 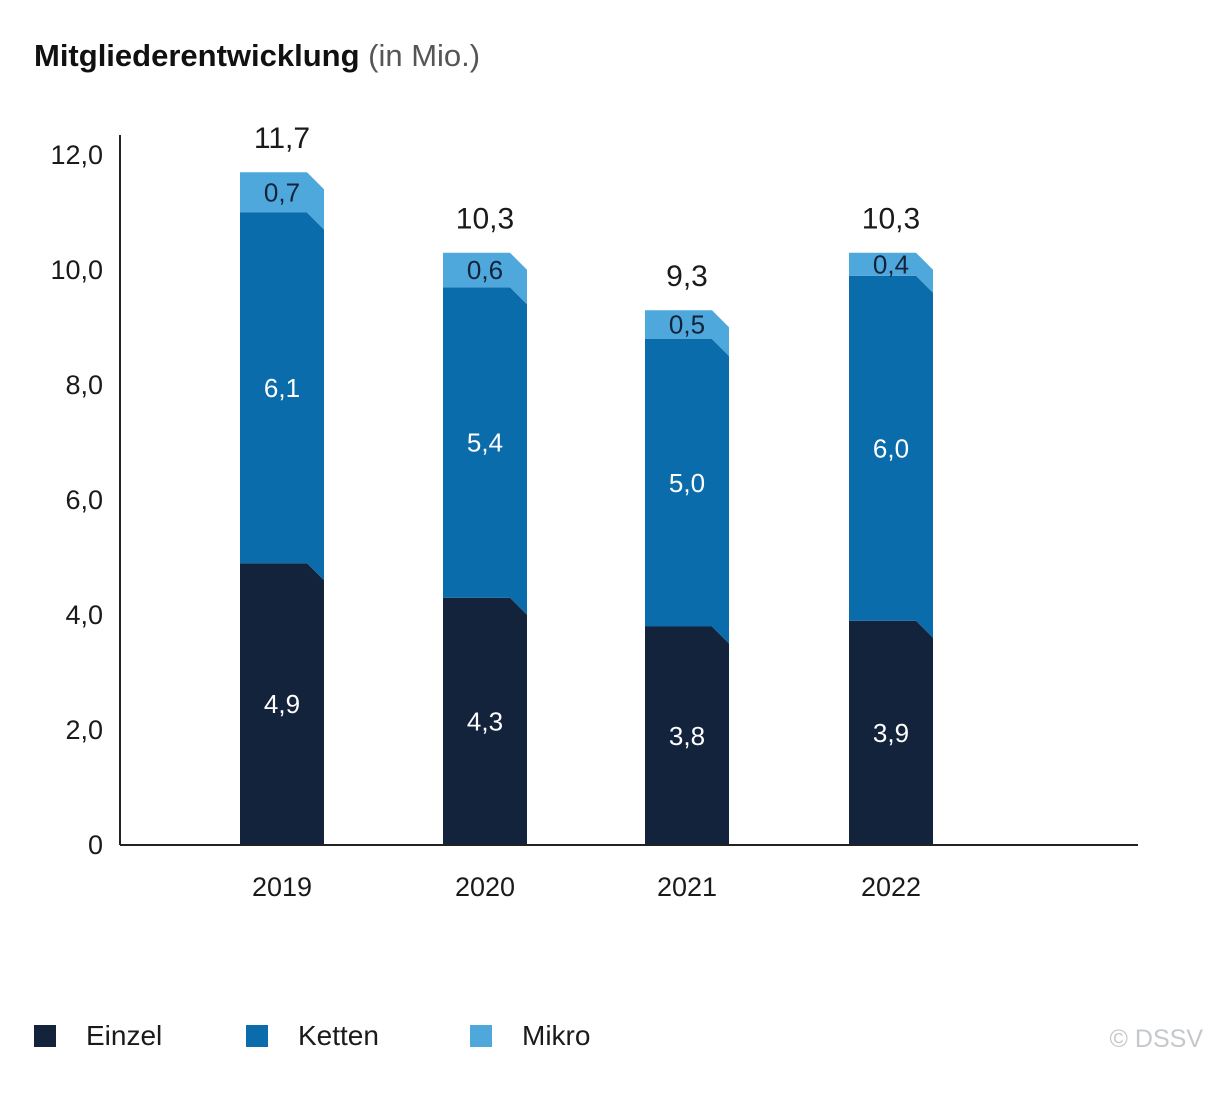 I want to click on data-label-mikro-2019: 0,7, so click(x=282, y=192).